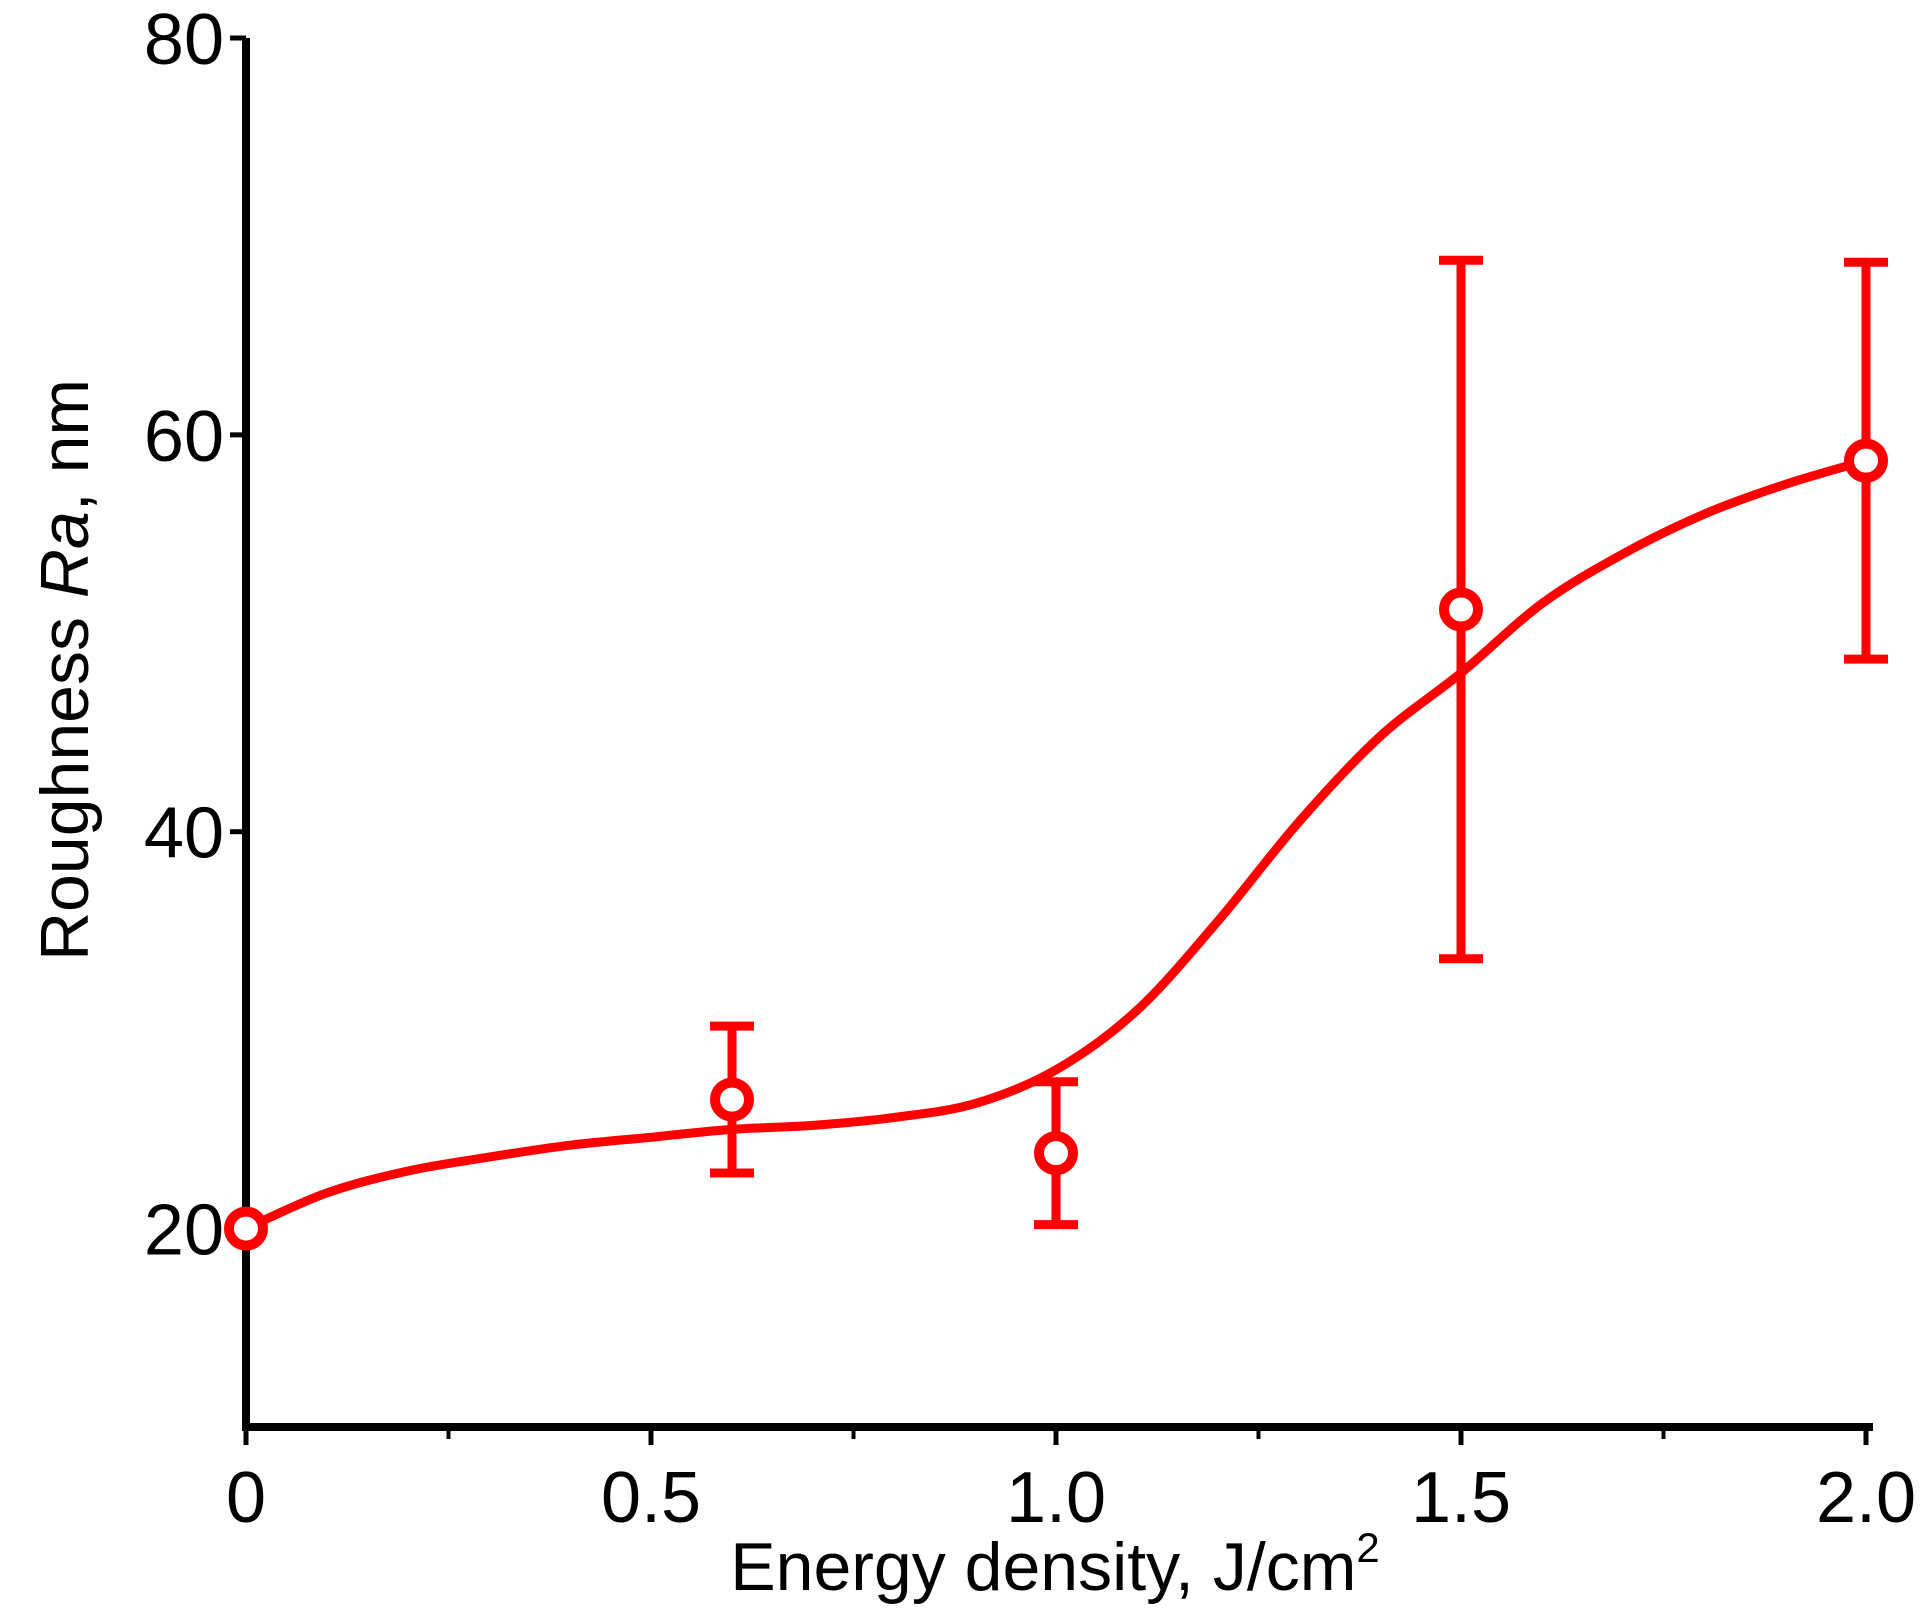  What do you see at coordinates (184, 1231) in the screenshot?
I see `y-tick-label: 20` at bounding box center [184, 1231].